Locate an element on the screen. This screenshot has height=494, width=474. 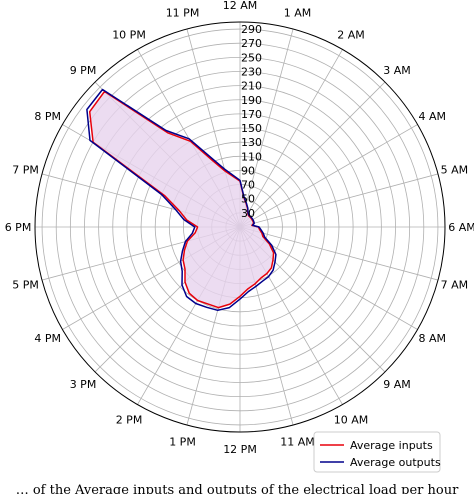
hour-label: 9 PM is located at coordinates (83, 70).